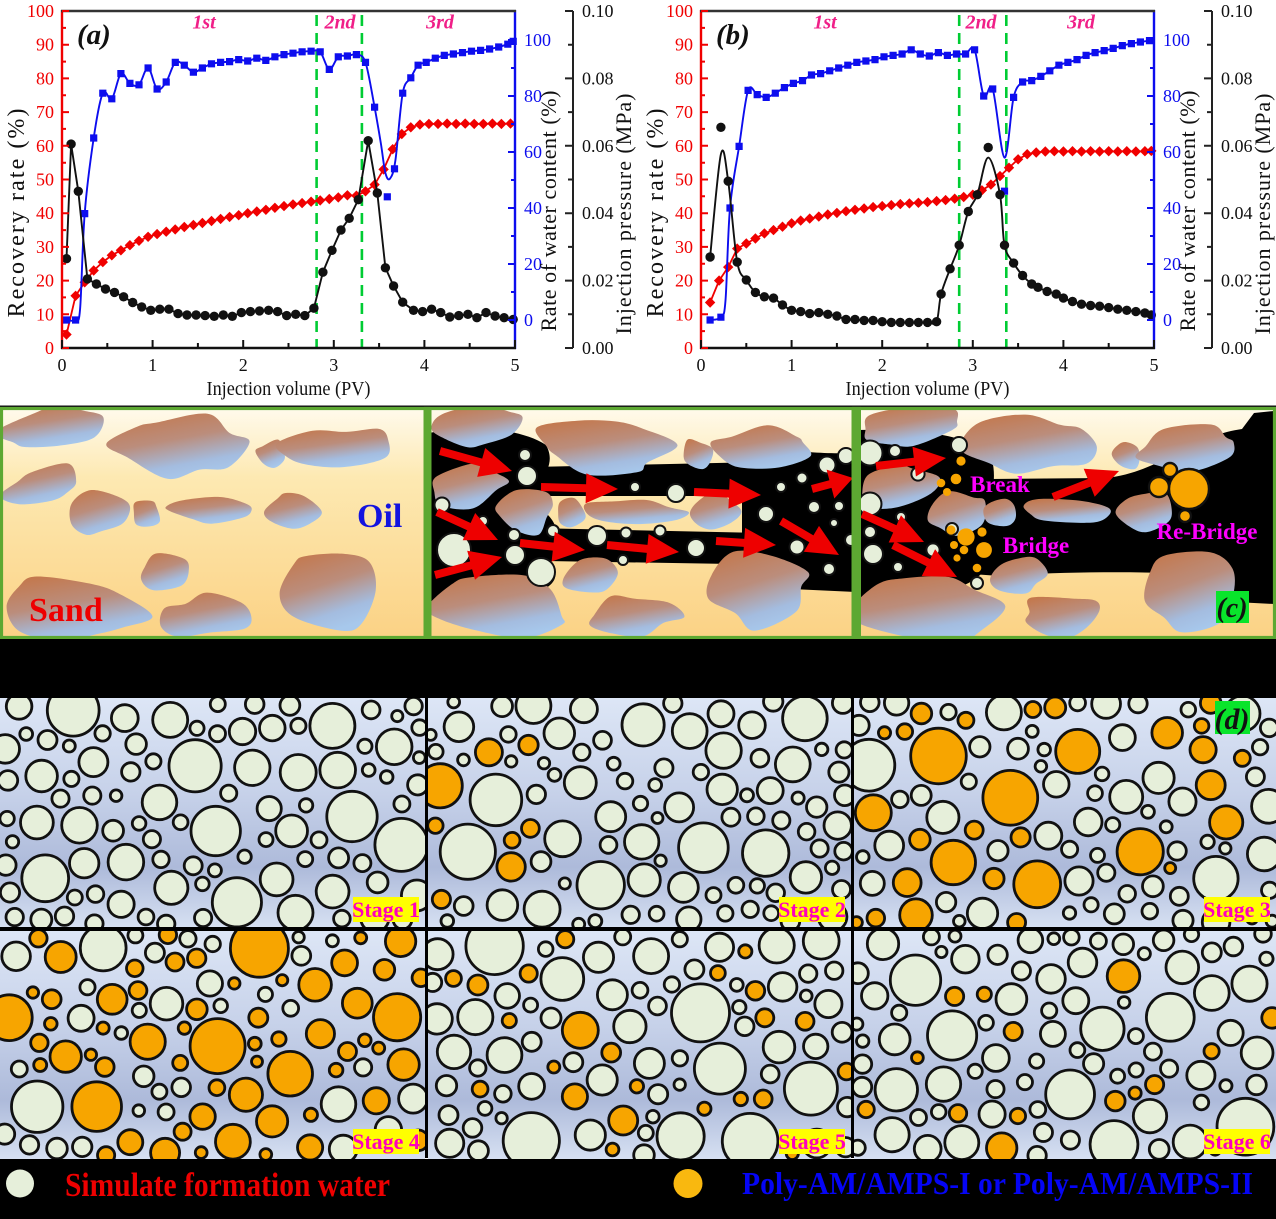 Image resolution: width=1276 pixels, height=1219 pixels. What do you see at coordinates (227, 1185) in the screenshot?
I see `svg-text: Simulate formation water` at bounding box center [227, 1185].